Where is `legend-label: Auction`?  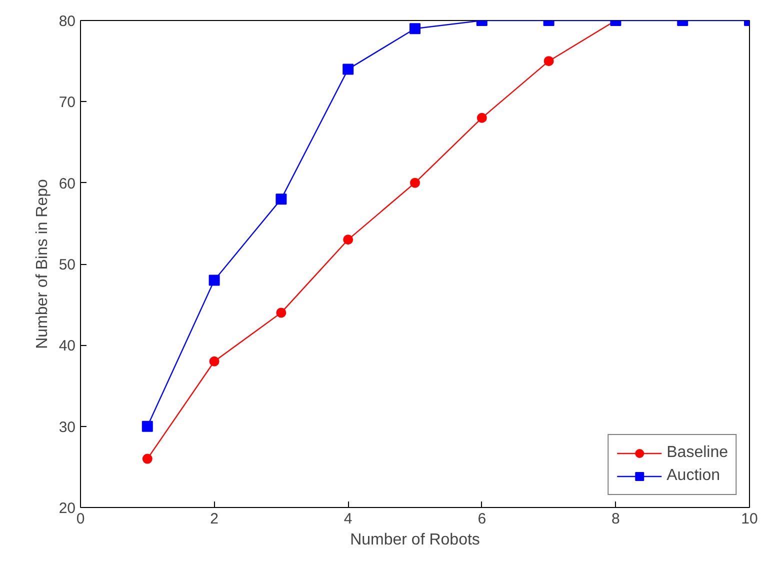
legend-label: Auction is located at coordinates (693, 476).